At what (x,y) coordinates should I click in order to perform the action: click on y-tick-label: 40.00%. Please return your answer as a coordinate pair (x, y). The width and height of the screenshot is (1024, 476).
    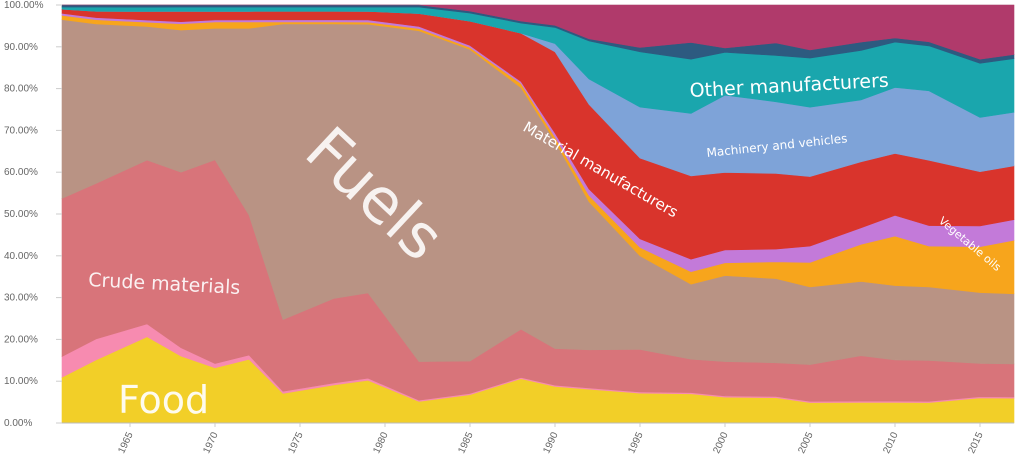
    Looking at the image, I should click on (21, 256).